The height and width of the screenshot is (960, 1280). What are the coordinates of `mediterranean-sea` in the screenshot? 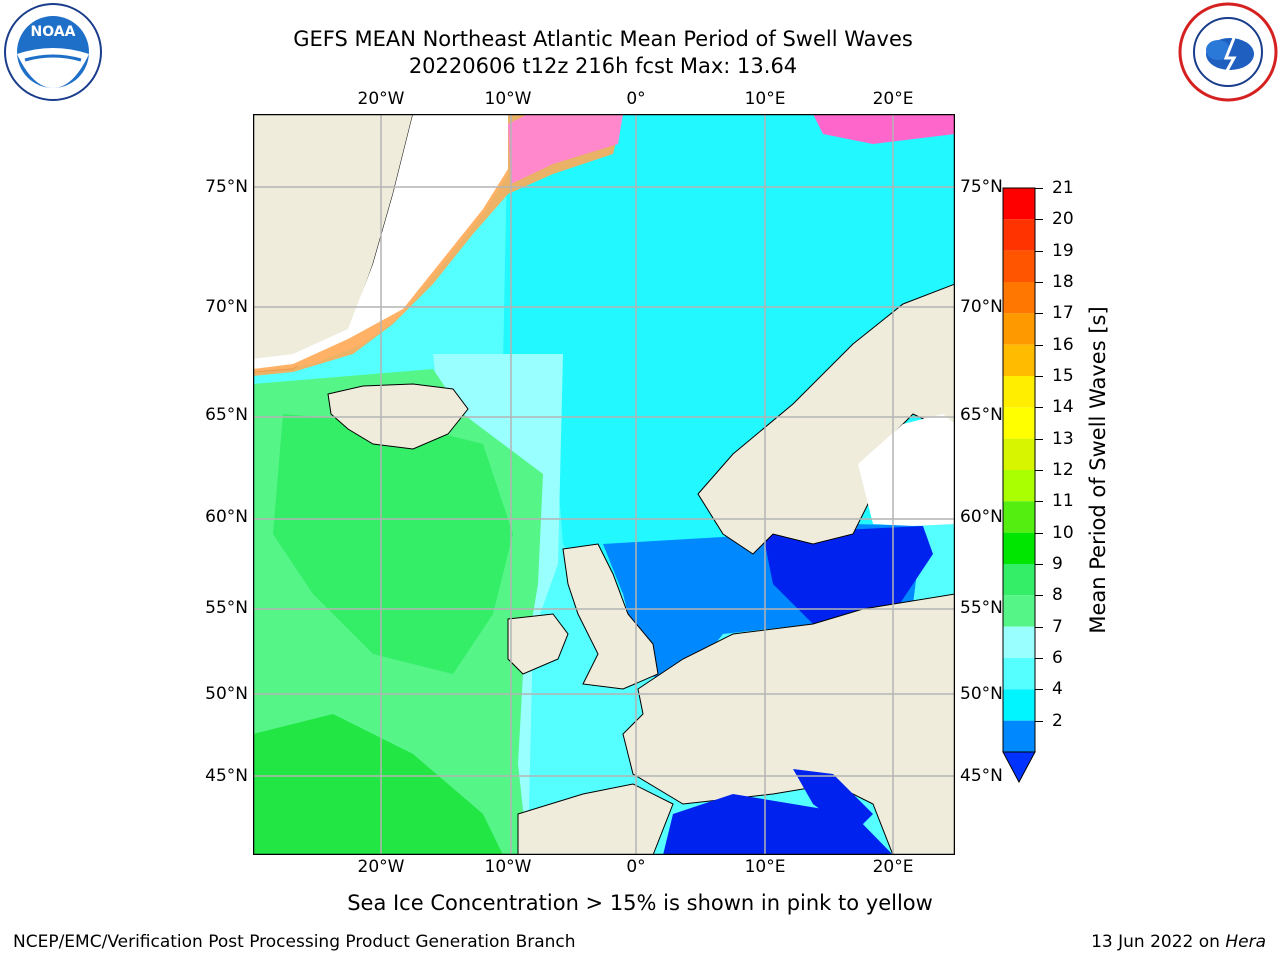 It's located at (778, 824).